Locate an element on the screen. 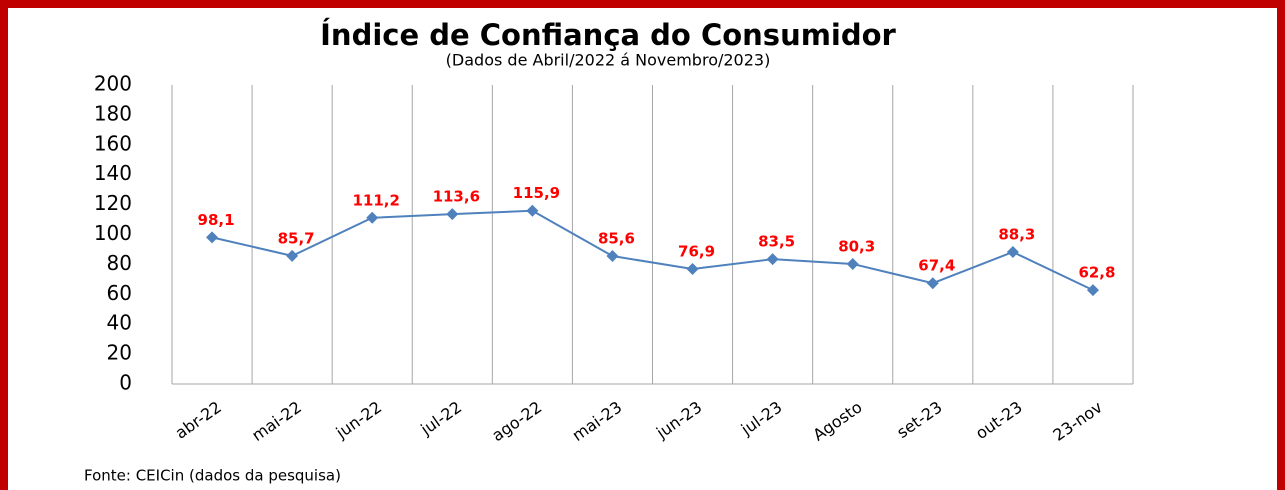 The image size is (1285, 490). source-note: Fonte: CEICin (dados da pesquisa) is located at coordinates (212, 476).